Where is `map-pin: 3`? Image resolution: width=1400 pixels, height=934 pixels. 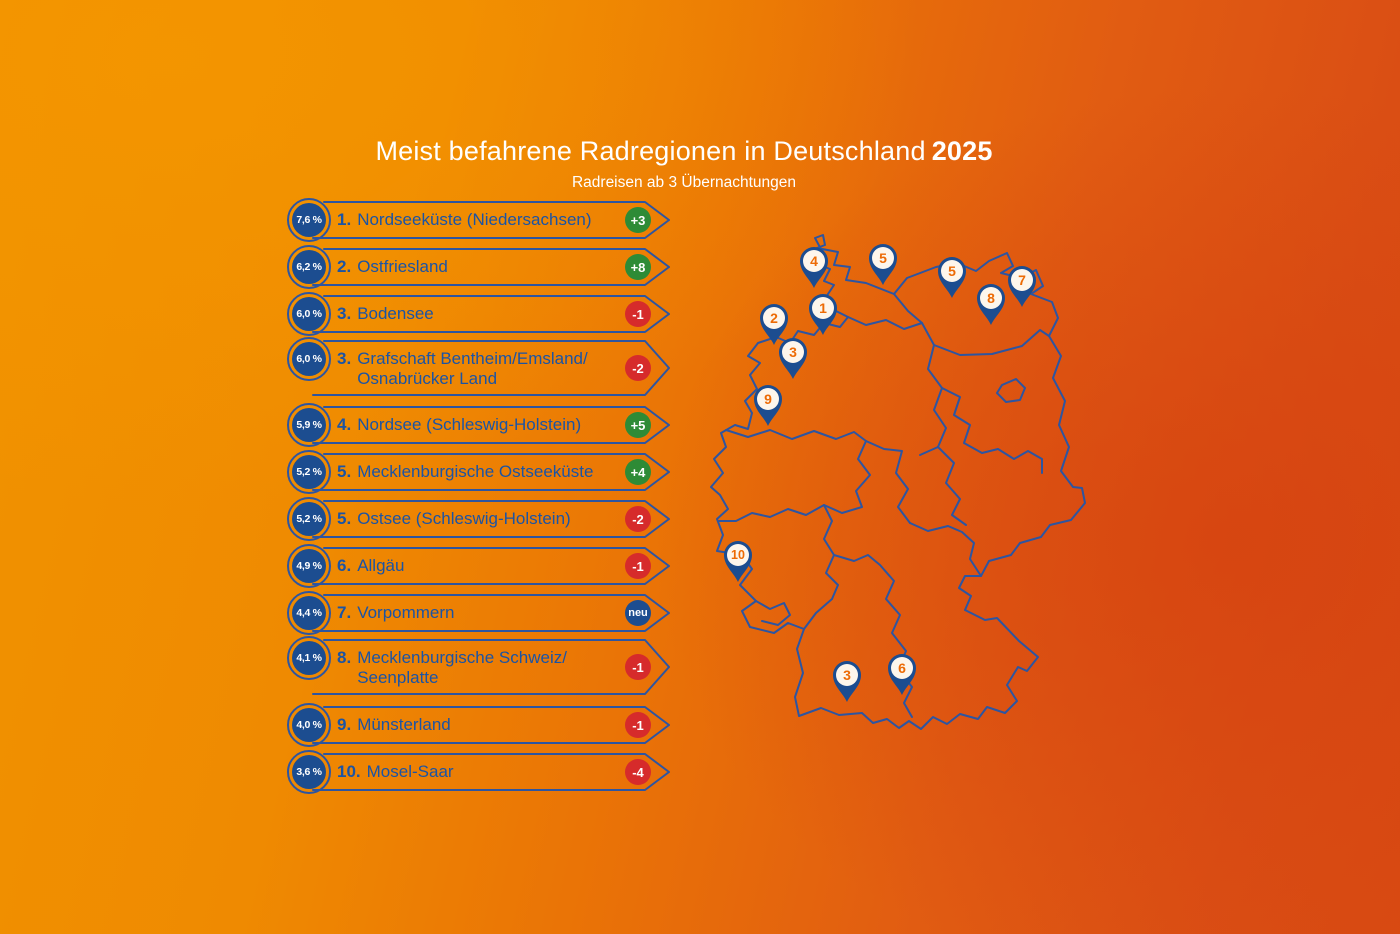 map-pin: 3 is located at coordinates (793, 359).